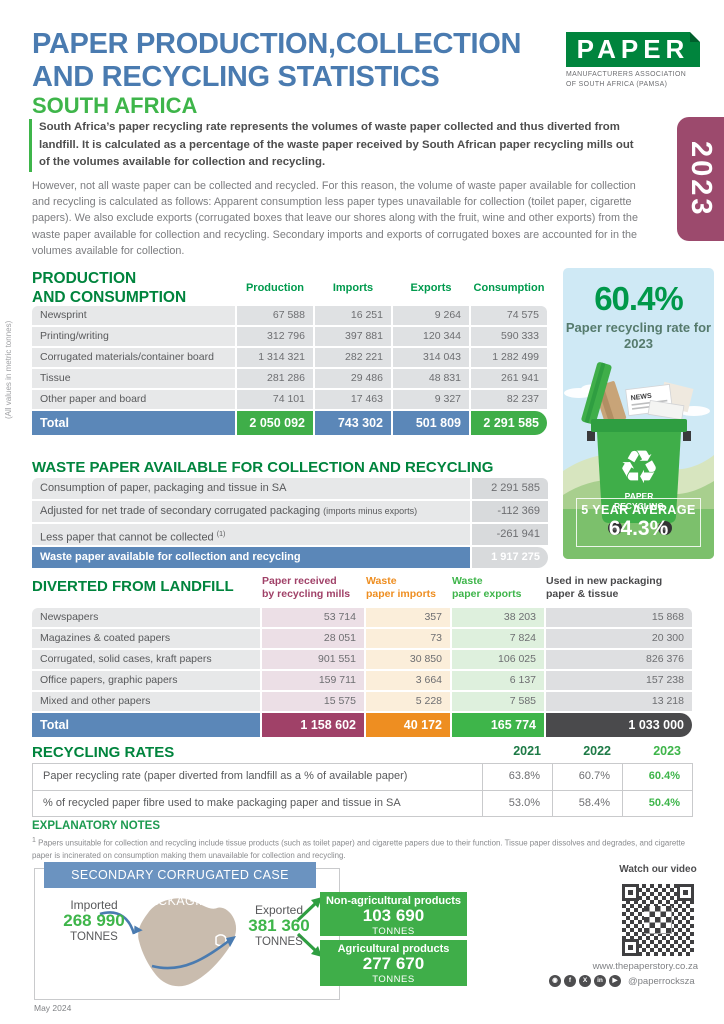  What do you see at coordinates (509, 288) in the screenshot?
I see `col-consumption: Consumption` at bounding box center [509, 288].